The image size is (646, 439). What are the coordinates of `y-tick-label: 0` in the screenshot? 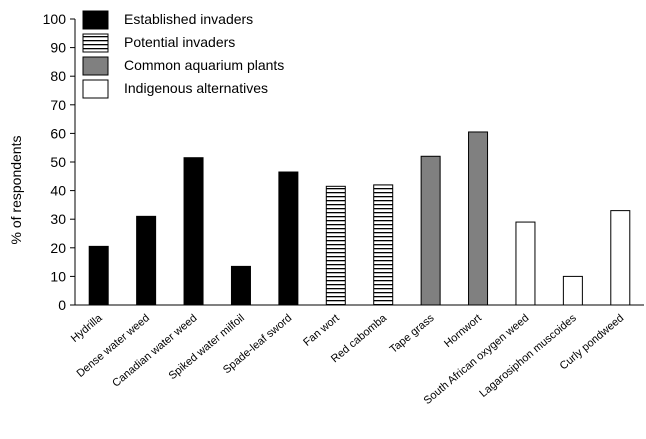 It's located at (62, 305).